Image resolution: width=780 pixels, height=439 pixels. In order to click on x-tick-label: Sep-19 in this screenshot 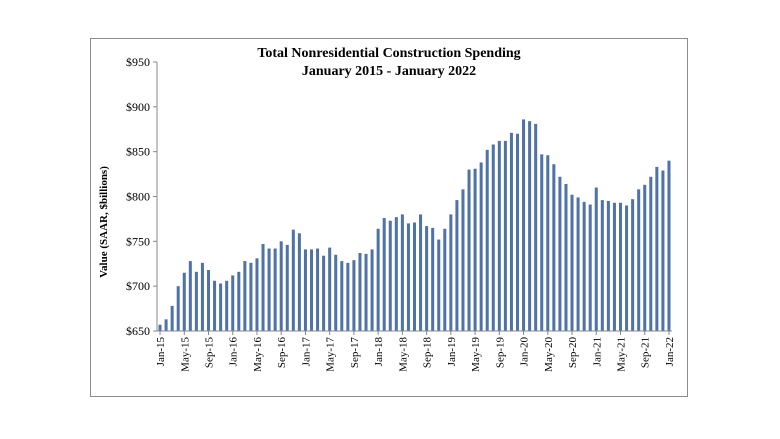, I will do `click(500, 353)`.